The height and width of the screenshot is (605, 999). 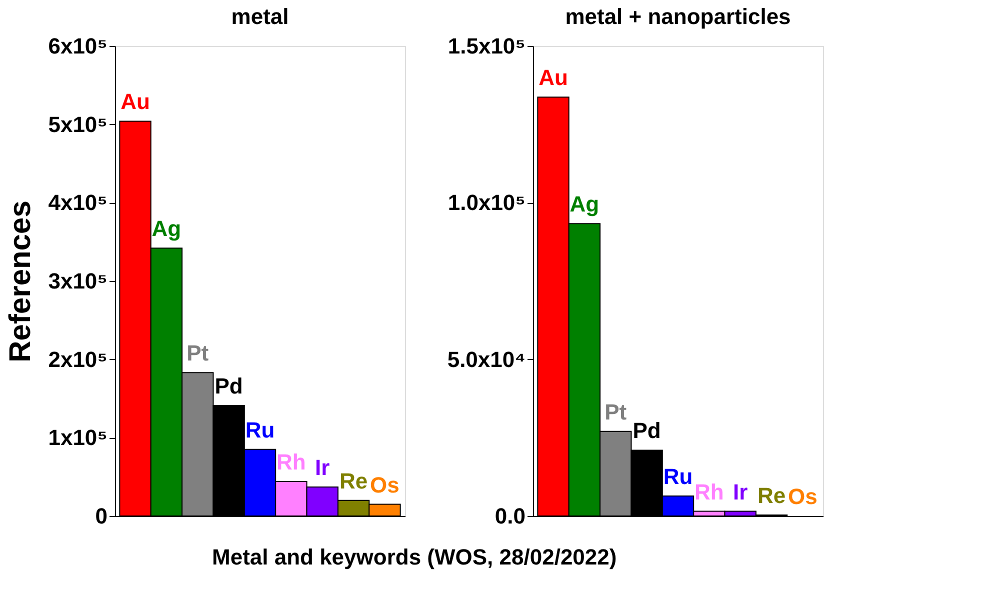 I want to click on y-axis-title: References, so click(x=21, y=281).